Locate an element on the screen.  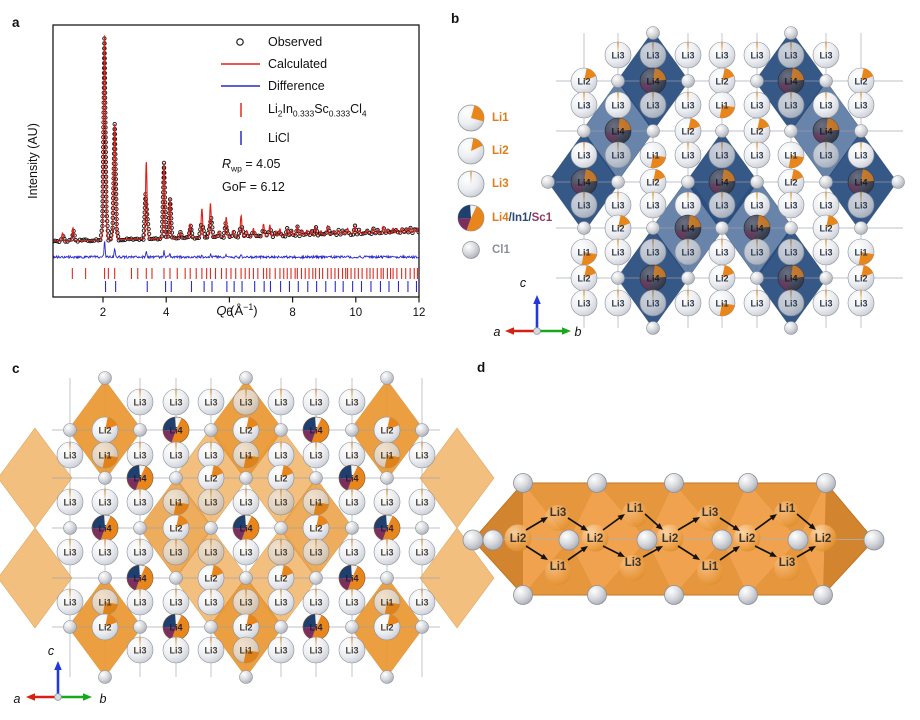
legend-label-li3: Li3 is located at coordinates (500, 184).